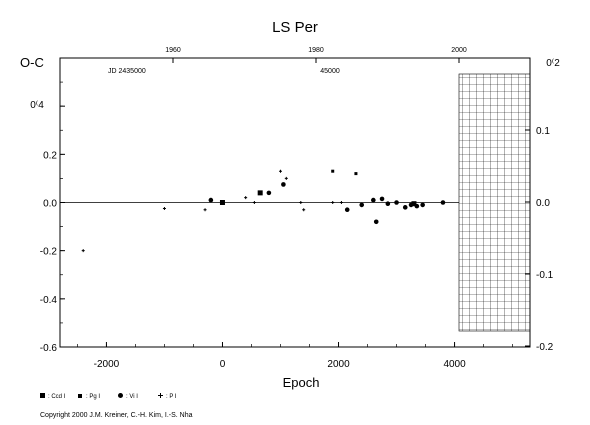  What do you see at coordinates (42, 395) in the screenshot?
I see `legend-symbol-ccd` at bounding box center [42, 395].